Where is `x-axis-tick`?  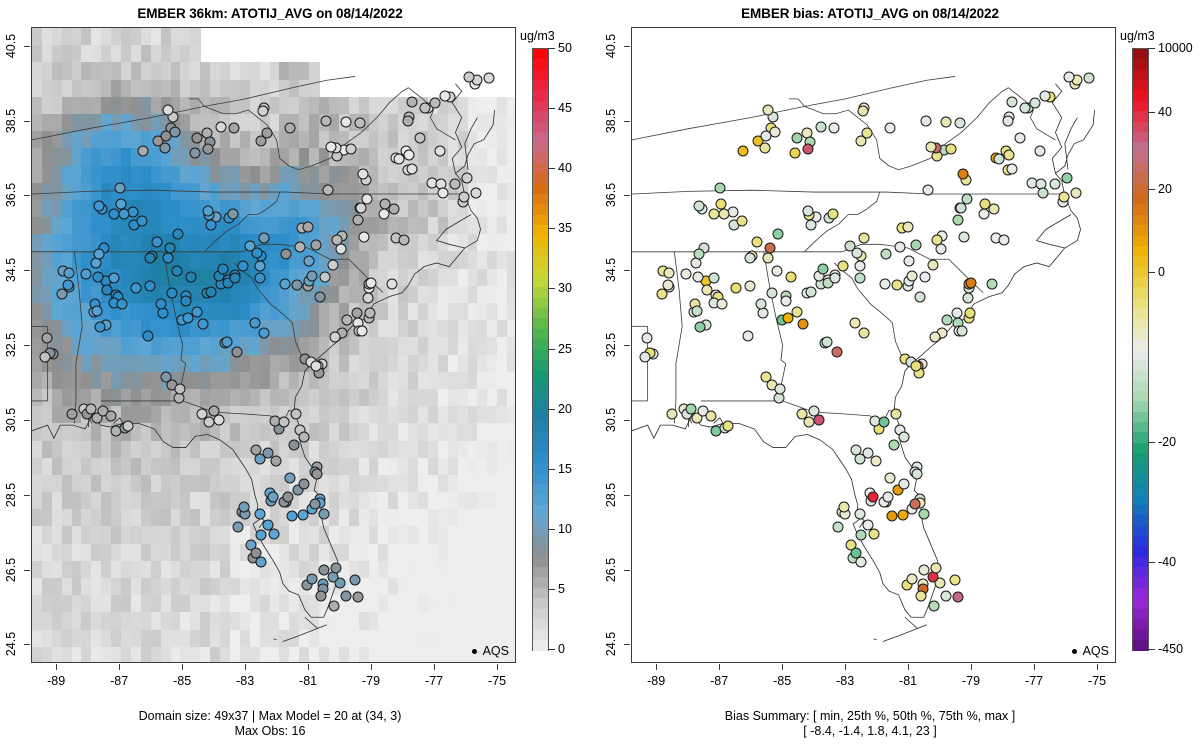 x-axis-tick is located at coordinates (57, 667).